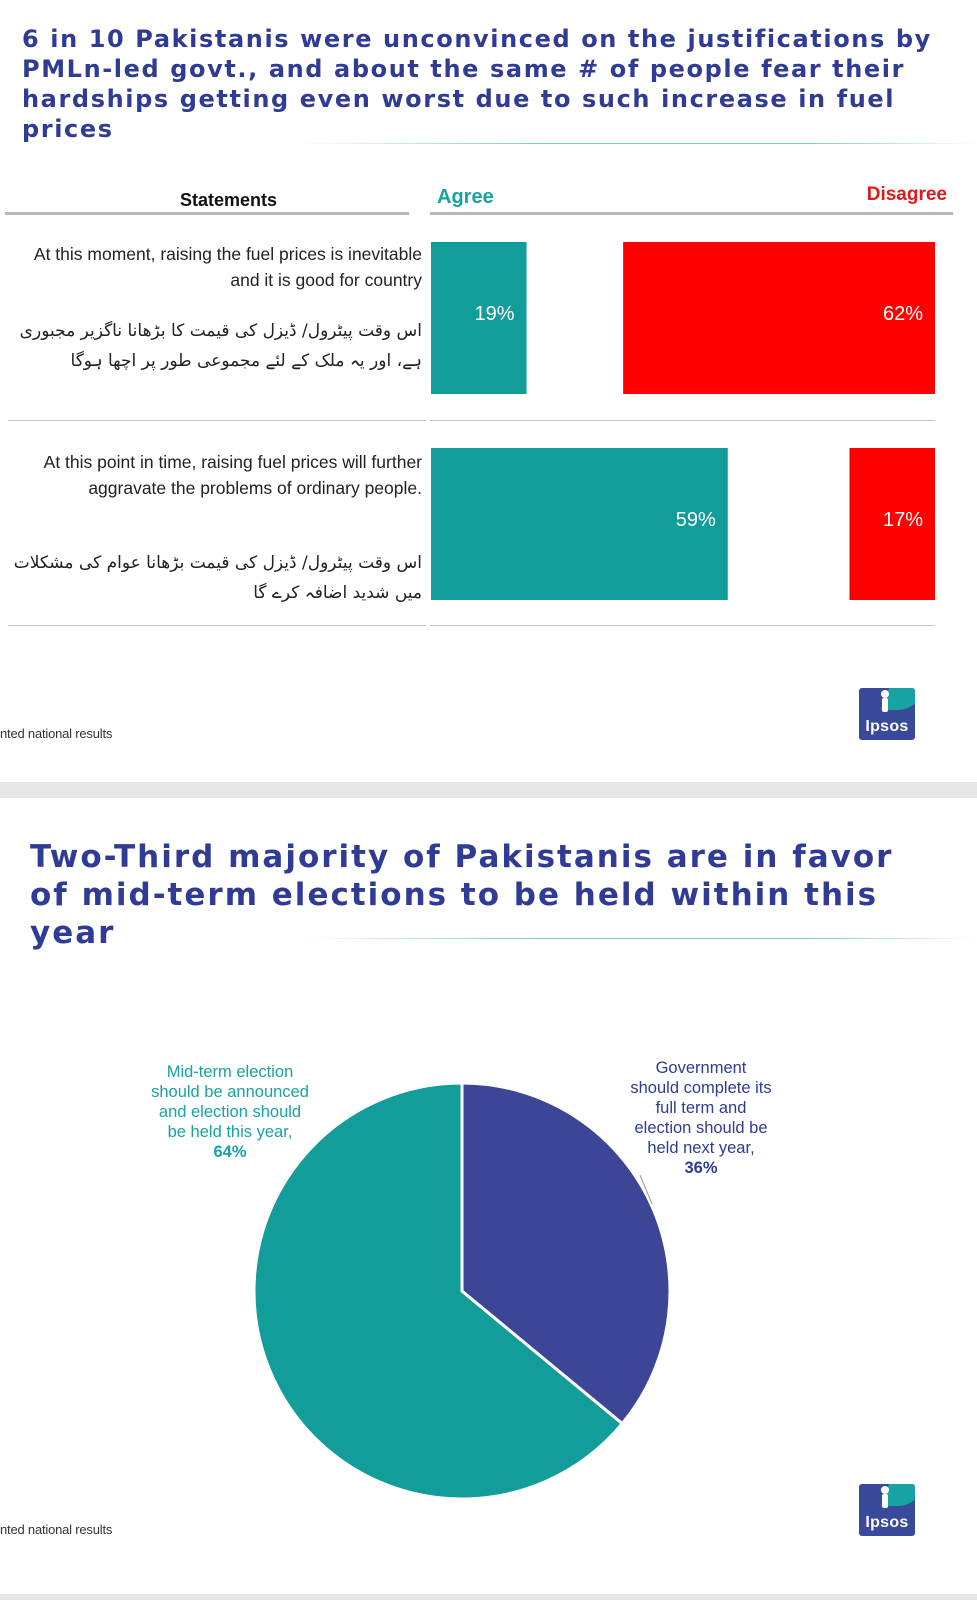  Describe the element at coordinates (701, 1068) in the screenshot. I see `pie-label-line: Government` at that location.